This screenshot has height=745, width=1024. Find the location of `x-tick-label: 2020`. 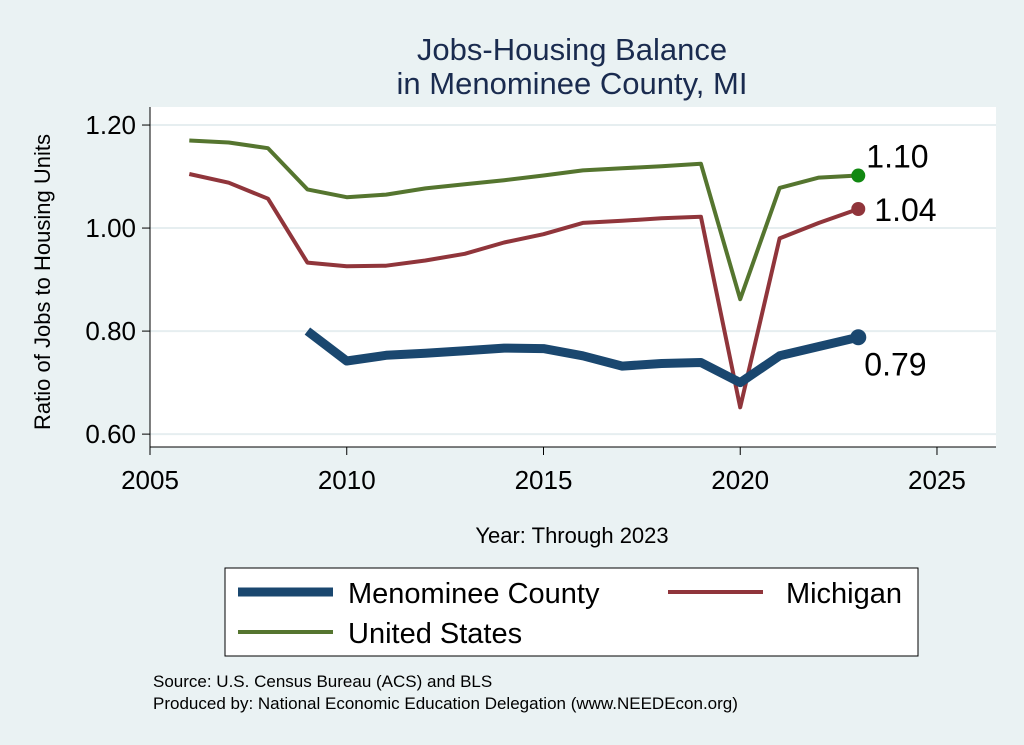

x-tick-label: 2020 is located at coordinates (740, 480).